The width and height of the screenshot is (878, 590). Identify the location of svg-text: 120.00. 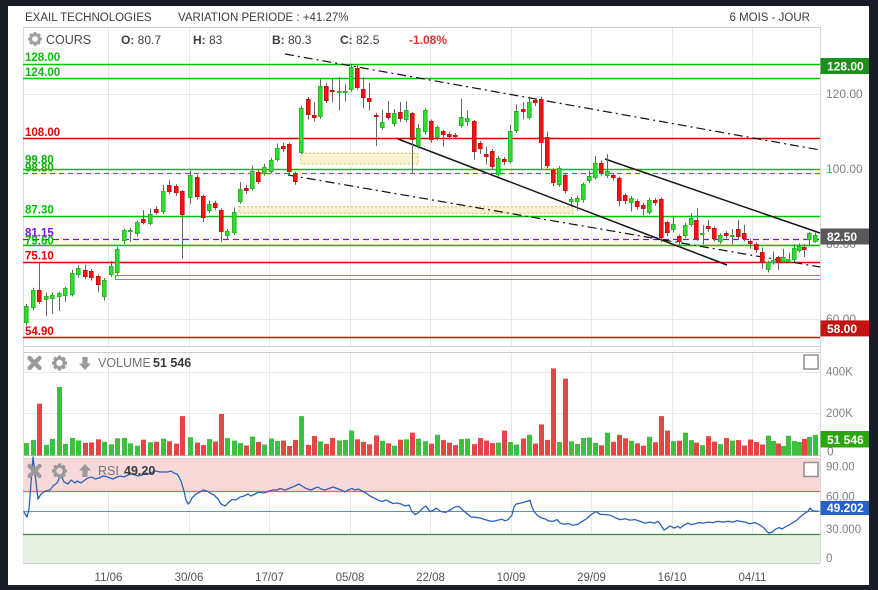
(844, 94).